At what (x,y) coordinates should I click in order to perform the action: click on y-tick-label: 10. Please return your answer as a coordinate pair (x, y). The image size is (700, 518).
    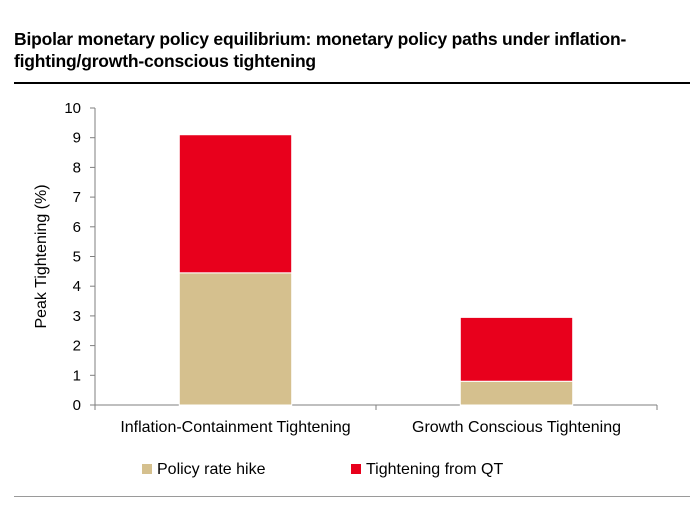
    Looking at the image, I should click on (72, 108).